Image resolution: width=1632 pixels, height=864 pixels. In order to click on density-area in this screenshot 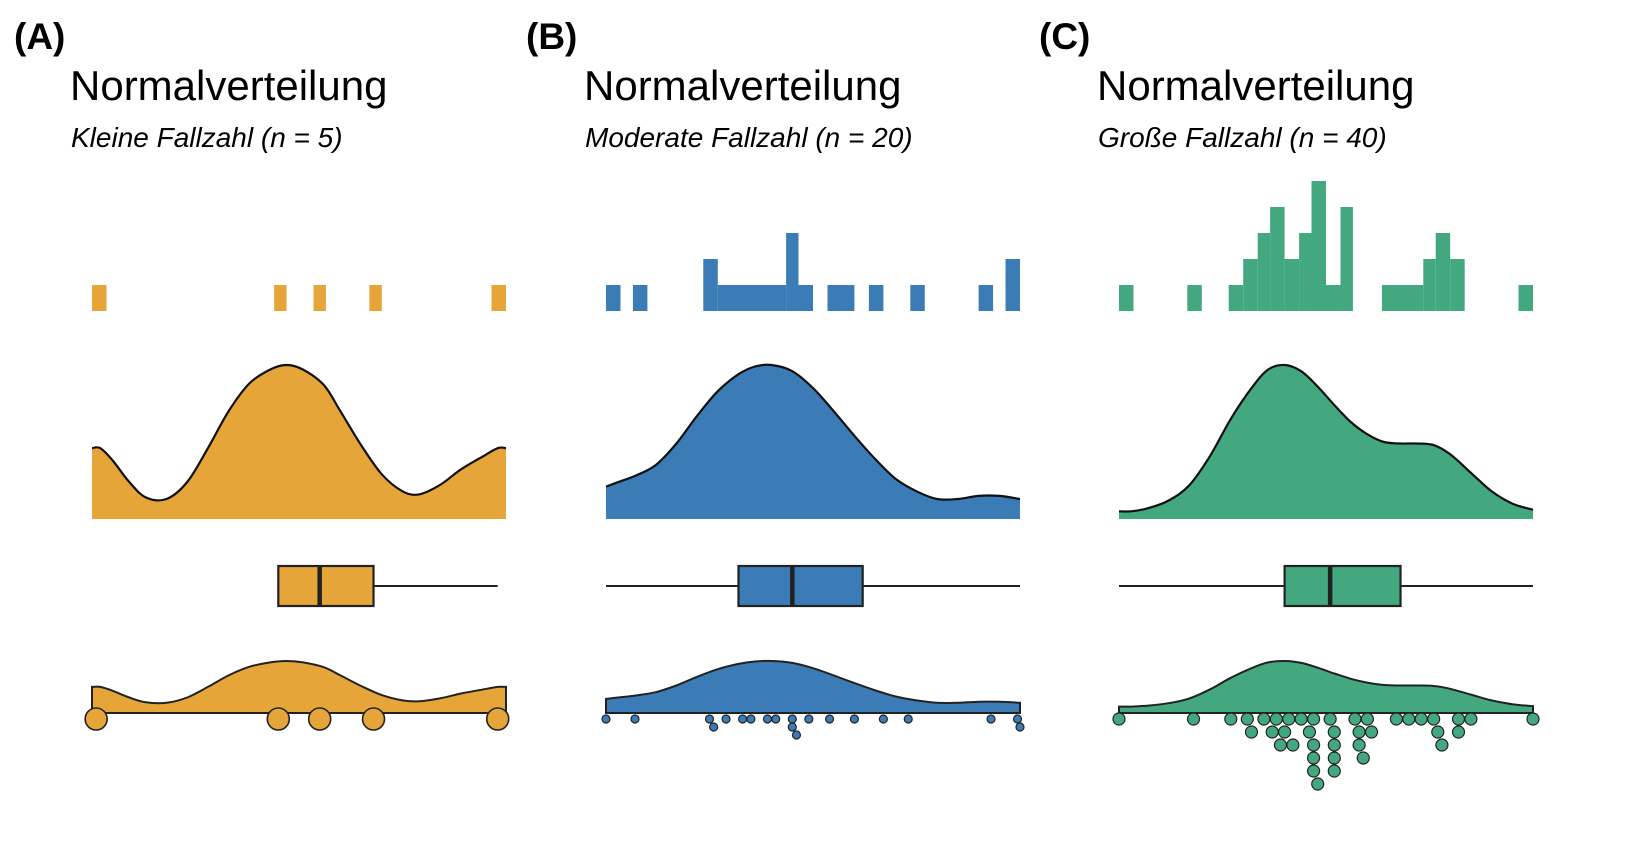, I will do `click(299, 442)`.